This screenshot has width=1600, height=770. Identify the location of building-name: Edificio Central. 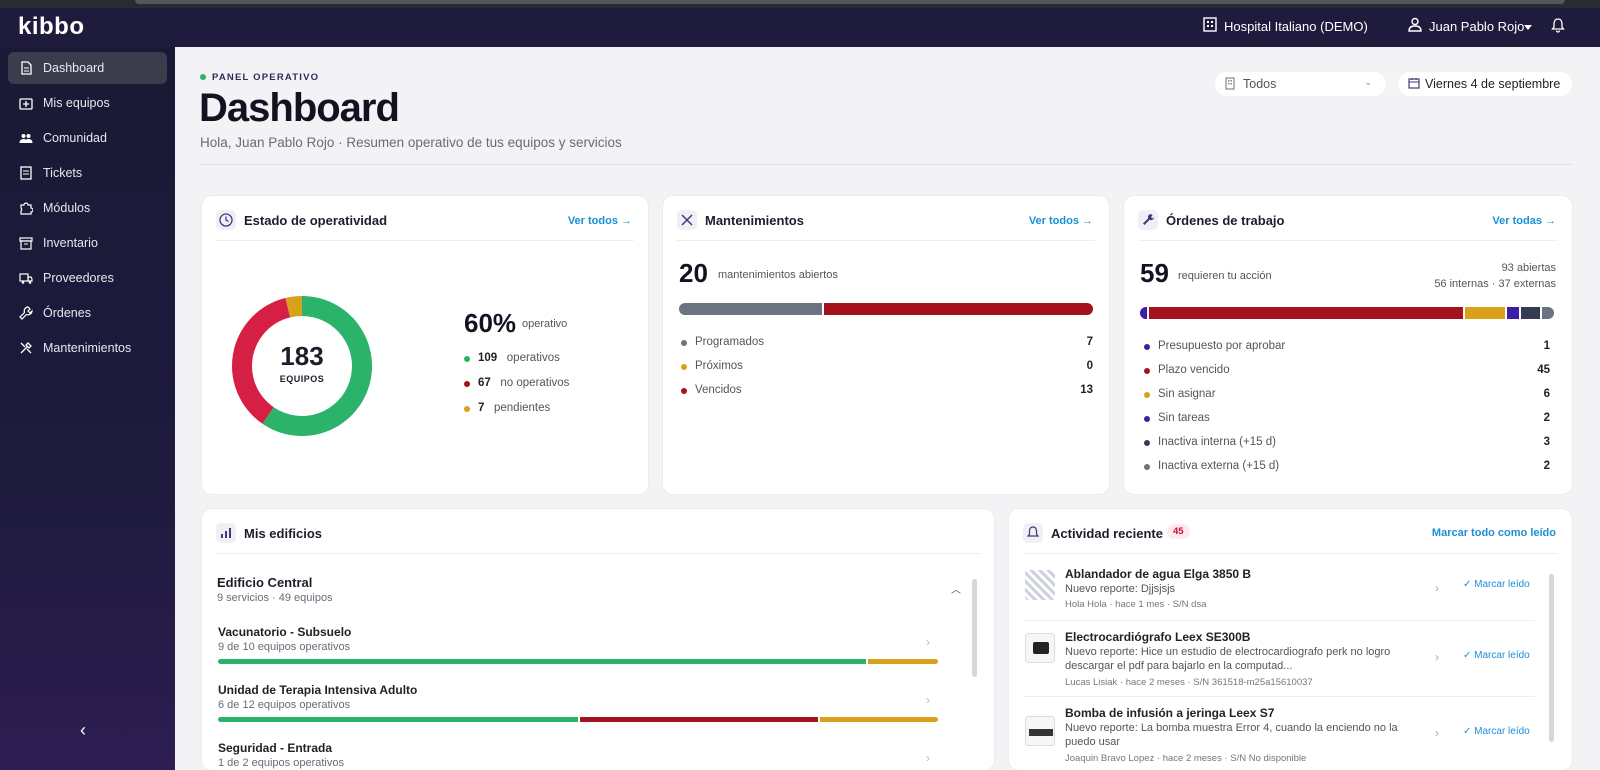
(265, 582).